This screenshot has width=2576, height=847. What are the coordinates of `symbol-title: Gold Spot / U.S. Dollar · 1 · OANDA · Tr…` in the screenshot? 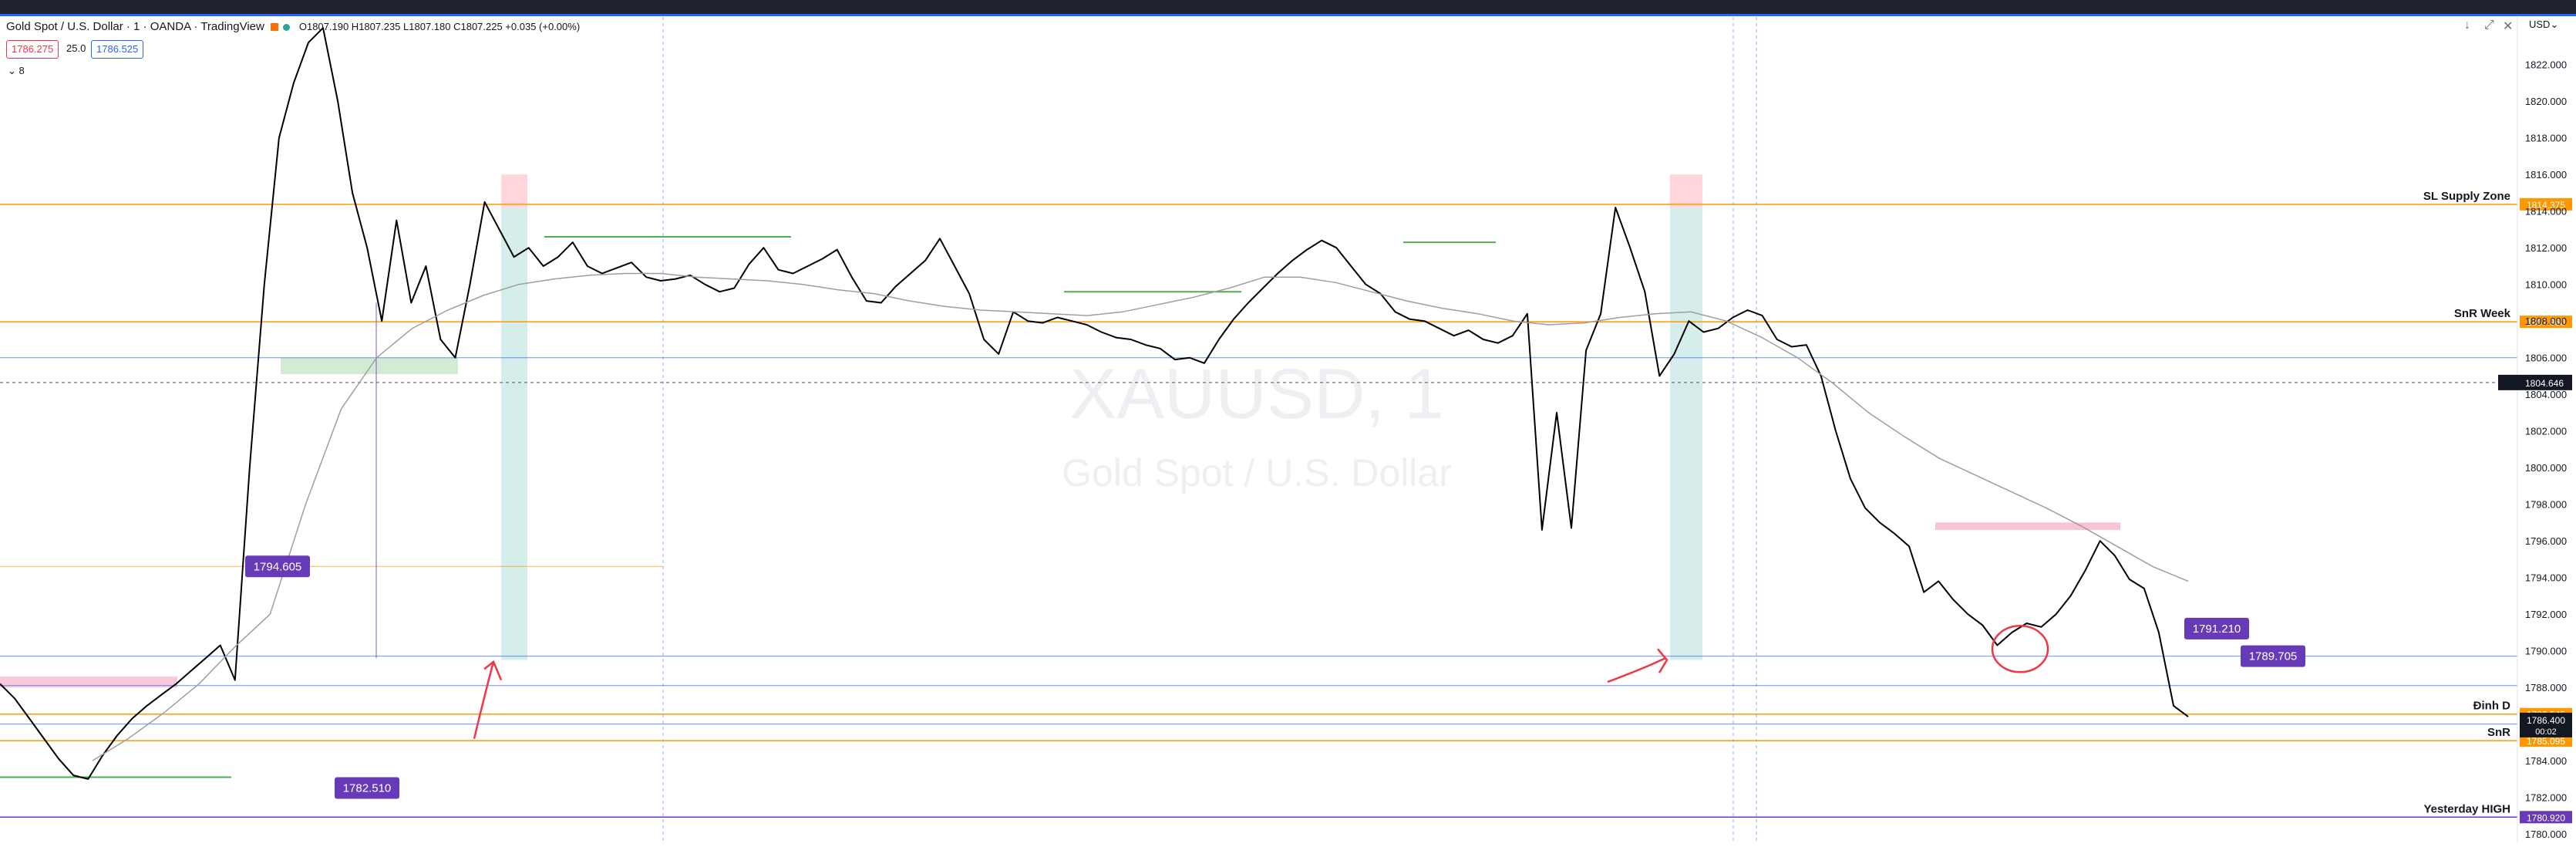 It's located at (135, 27).